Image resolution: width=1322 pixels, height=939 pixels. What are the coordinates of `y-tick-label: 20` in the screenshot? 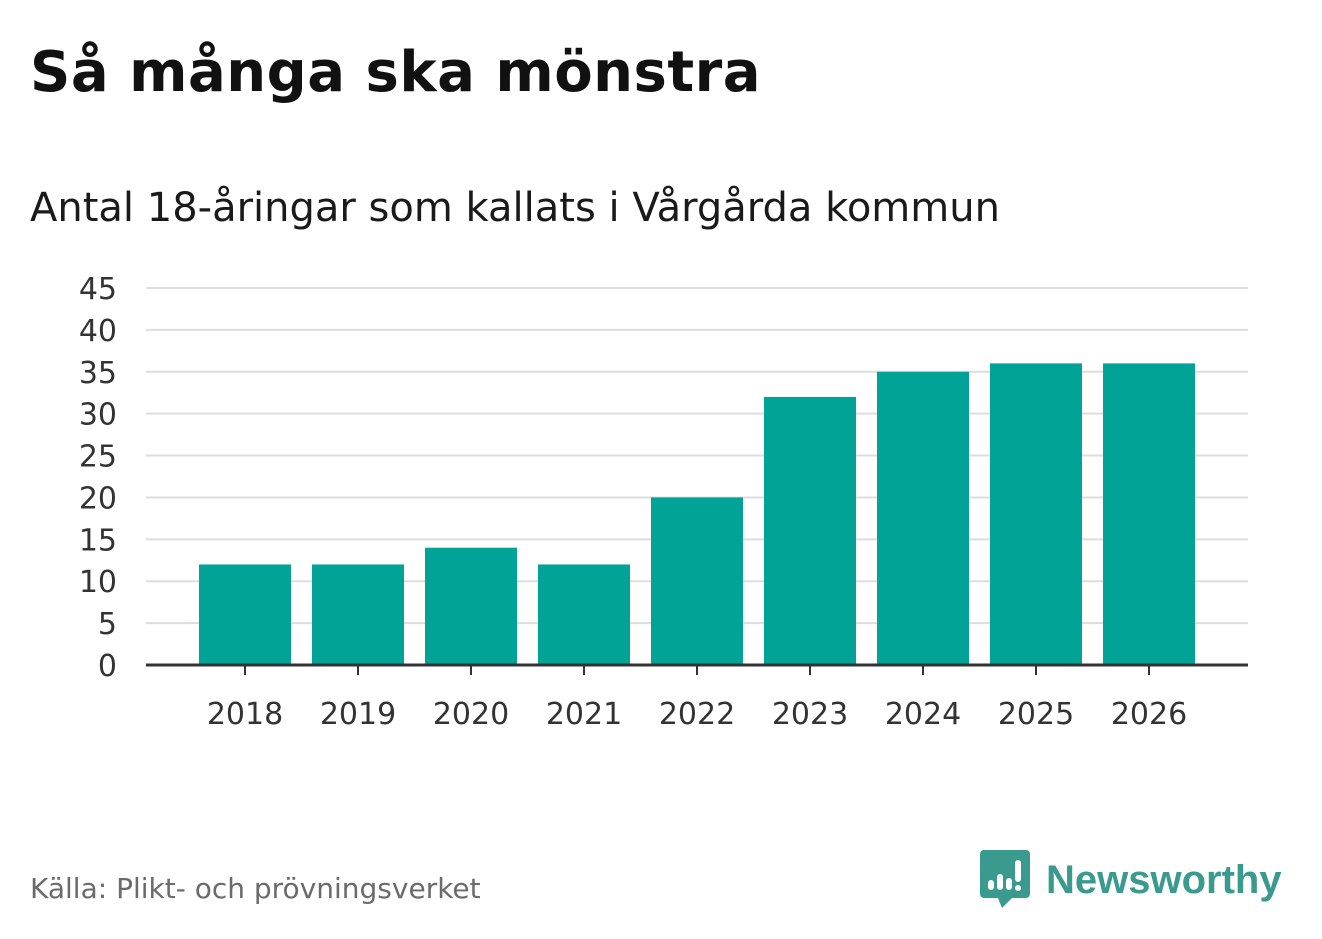 It's located at (98, 498).